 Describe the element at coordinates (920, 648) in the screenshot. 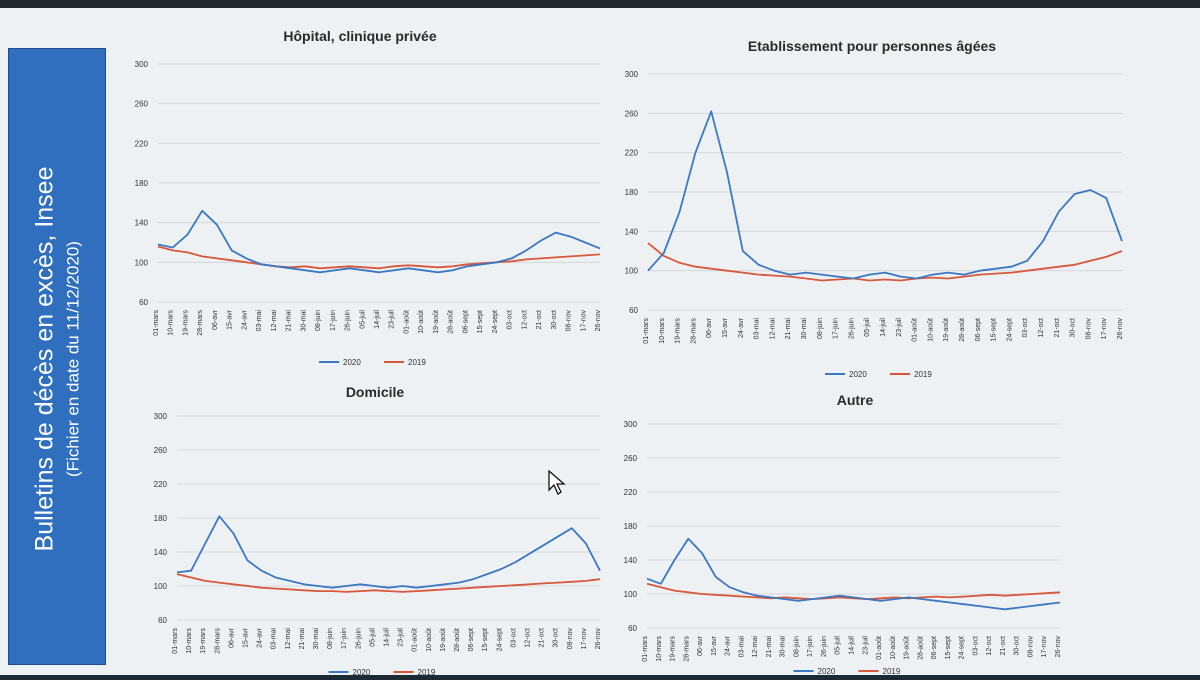

I see `x-tick-label: 28-août` at that location.